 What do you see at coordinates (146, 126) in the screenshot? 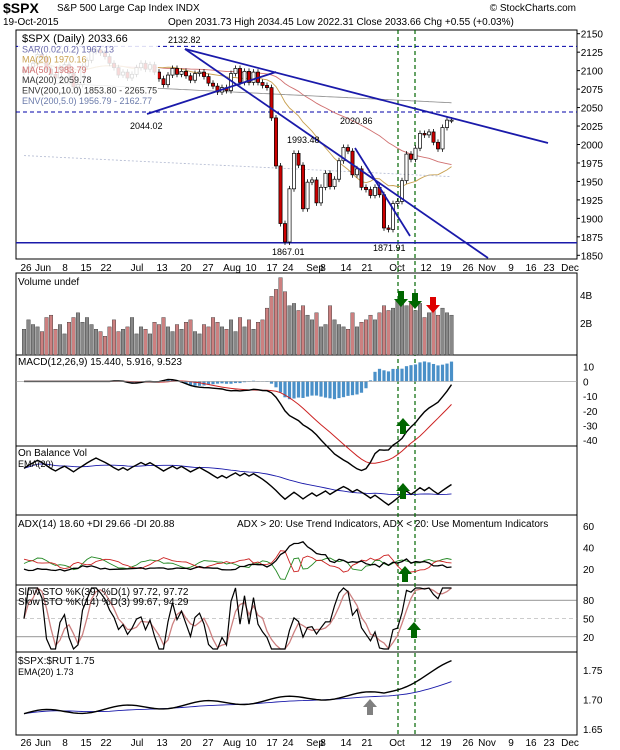
I see `price-annotation: 2044.02` at bounding box center [146, 126].